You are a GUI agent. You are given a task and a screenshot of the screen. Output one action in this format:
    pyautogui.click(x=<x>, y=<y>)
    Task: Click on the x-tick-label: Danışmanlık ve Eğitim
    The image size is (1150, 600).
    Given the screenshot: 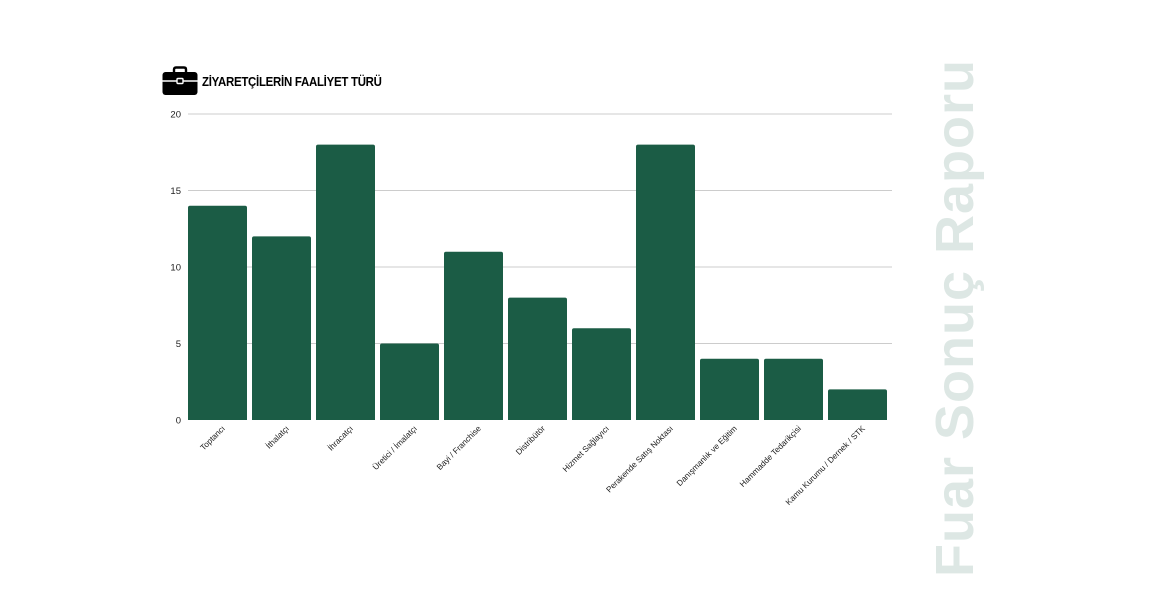 What is the action you would take?
    pyautogui.click(x=707, y=456)
    